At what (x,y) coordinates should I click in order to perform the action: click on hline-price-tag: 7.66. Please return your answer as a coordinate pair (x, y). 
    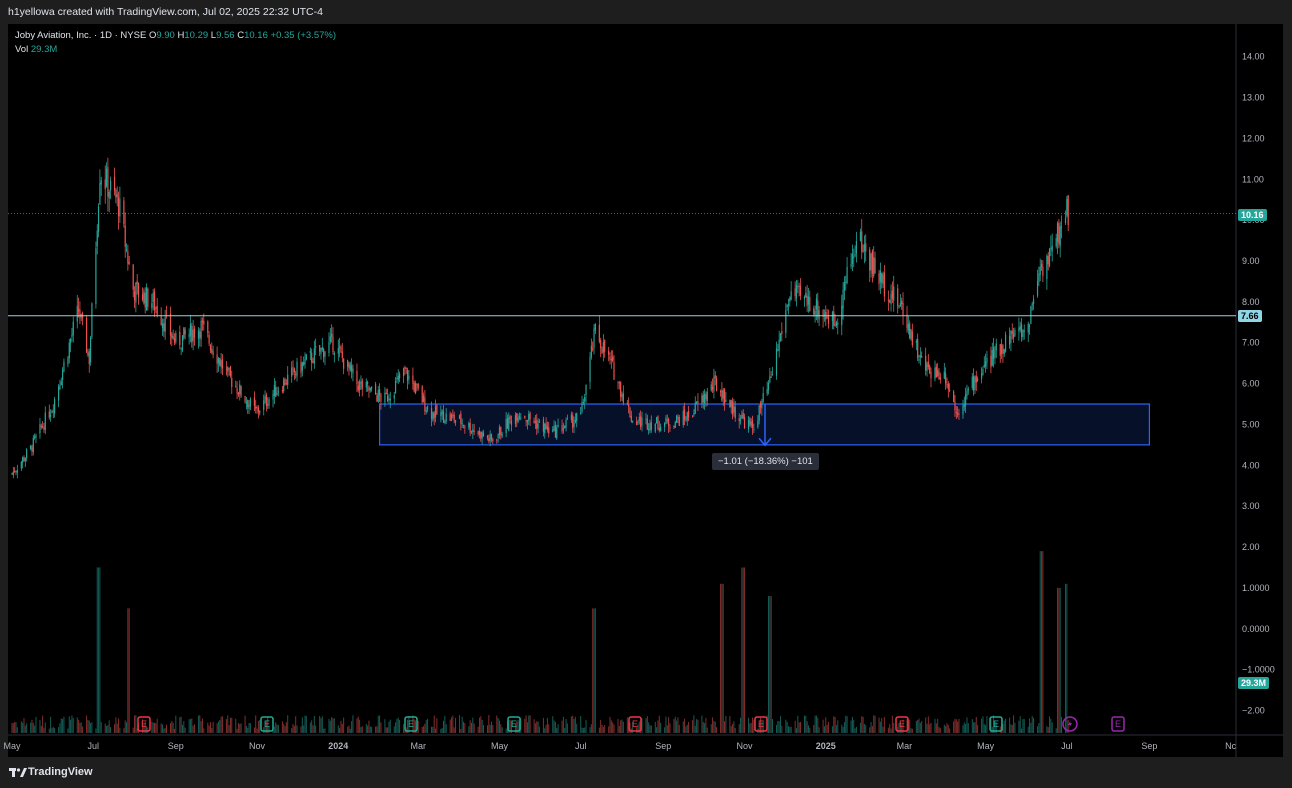
    Looking at the image, I should click on (1250, 316).